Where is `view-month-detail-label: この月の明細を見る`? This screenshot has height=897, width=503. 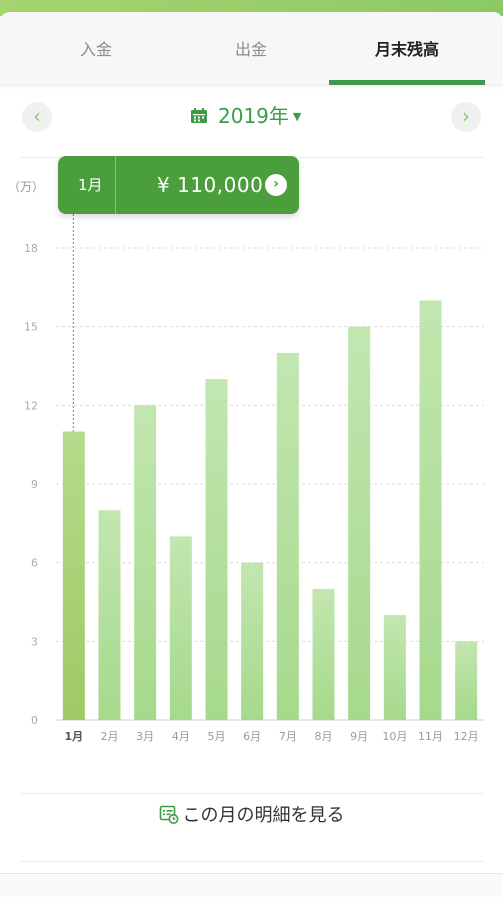 view-month-detail-label: この月の明細を見る is located at coordinates (263, 815).